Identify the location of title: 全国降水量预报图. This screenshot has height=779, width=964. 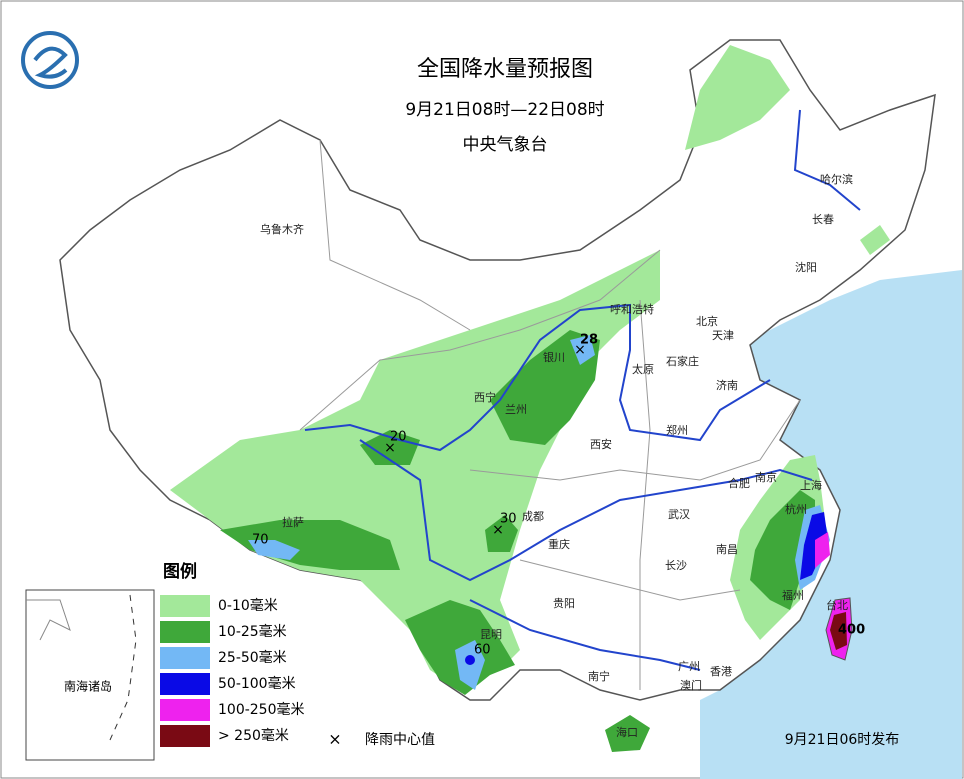
(505, 69).